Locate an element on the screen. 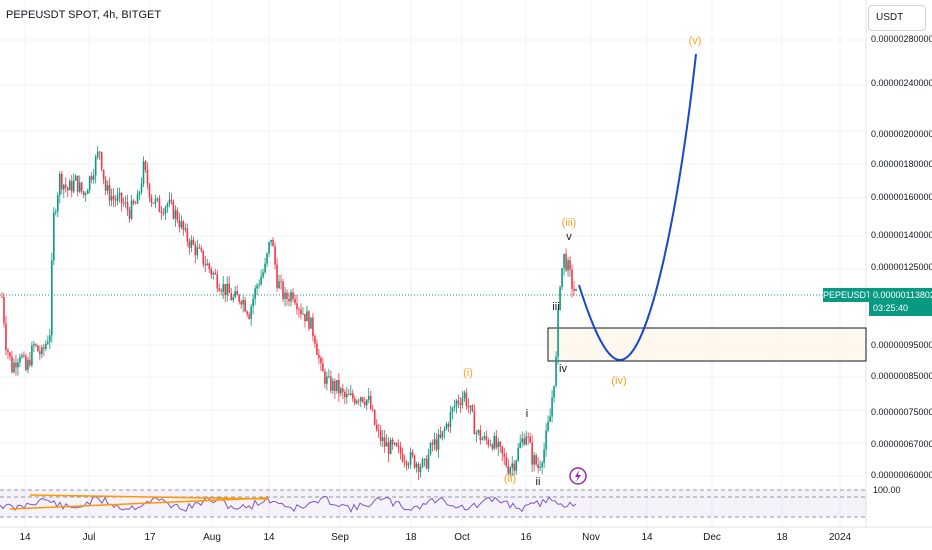 This screenshot has width=932, height=550. time-axis-label: Dec is located at coordinates (712, 537).